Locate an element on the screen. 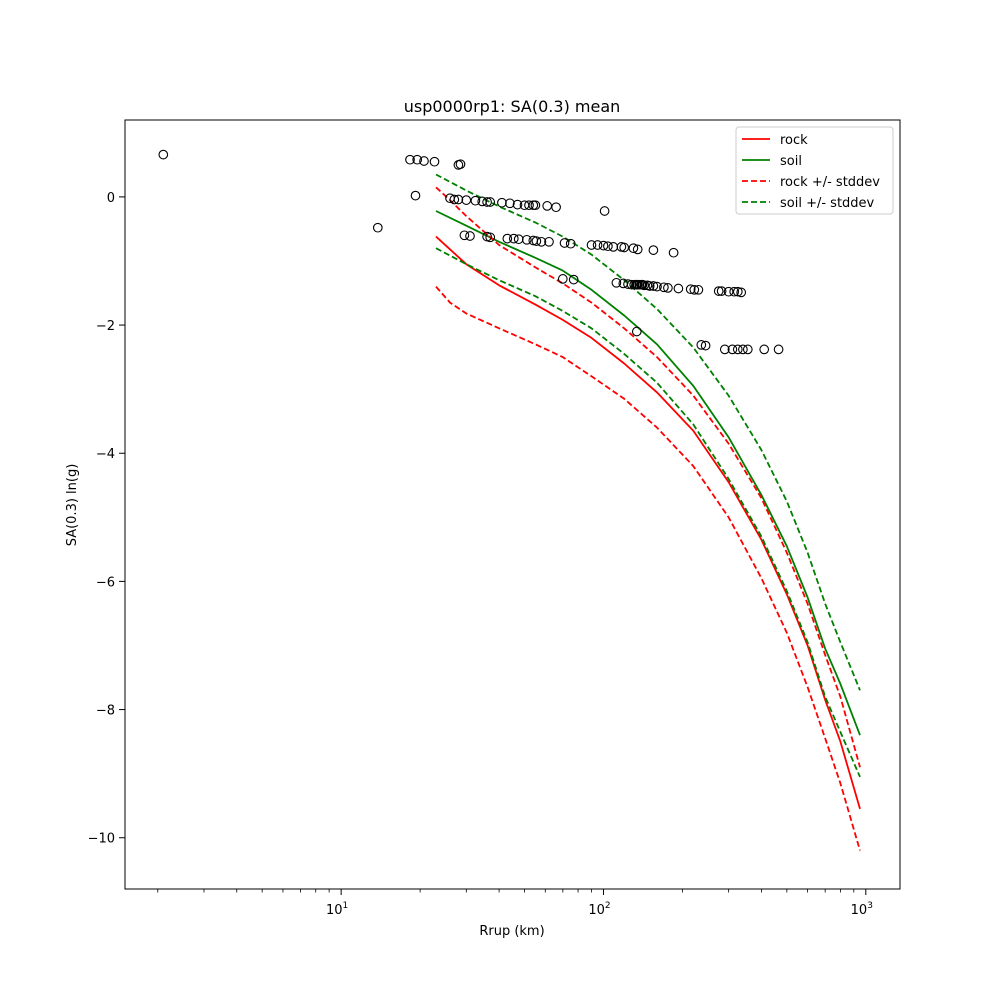 This screenshot has height=1004, width=1000. legend-box is located at coordinates (814, 170).